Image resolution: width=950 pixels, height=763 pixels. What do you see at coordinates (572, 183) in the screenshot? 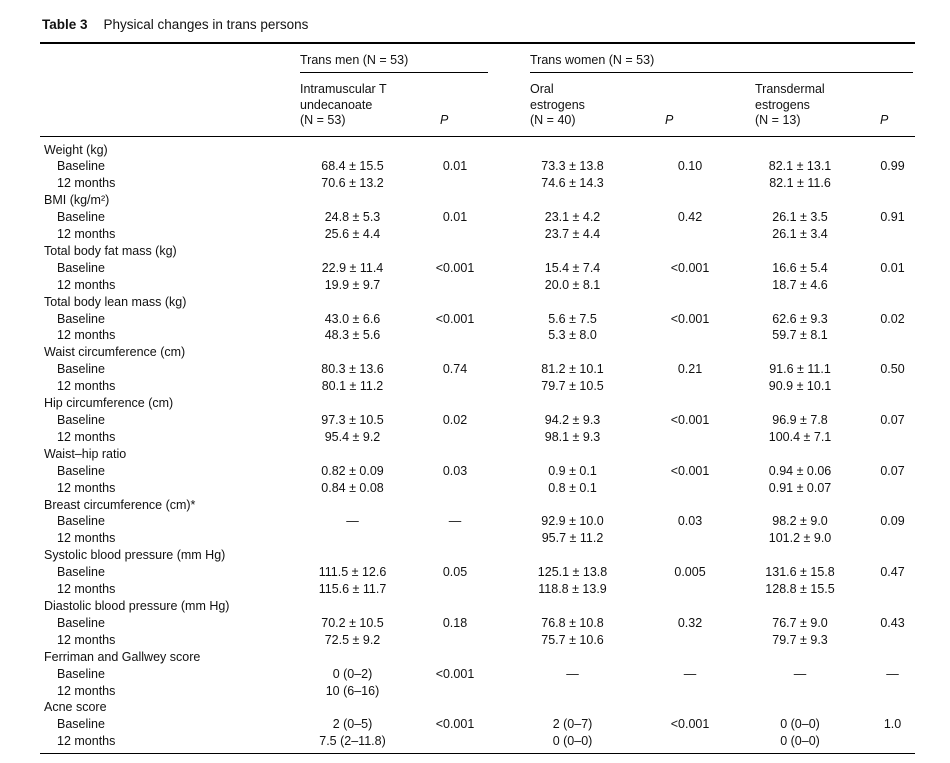
I see `value-cell: 74.6 ± 14.3` at bounding box center [572, 183].